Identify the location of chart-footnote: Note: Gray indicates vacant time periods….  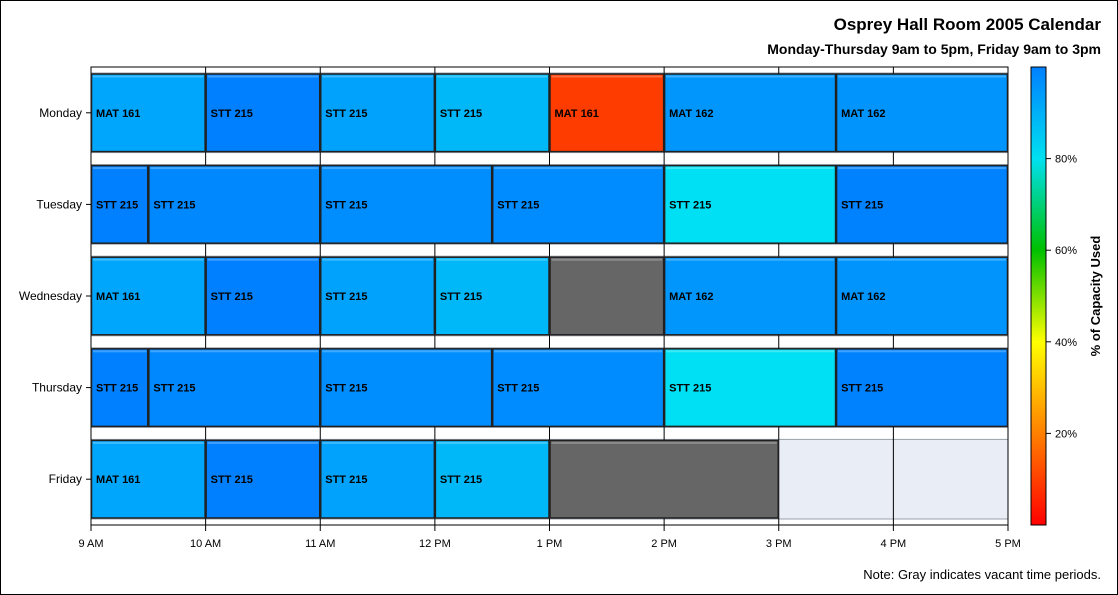
(982, 574).